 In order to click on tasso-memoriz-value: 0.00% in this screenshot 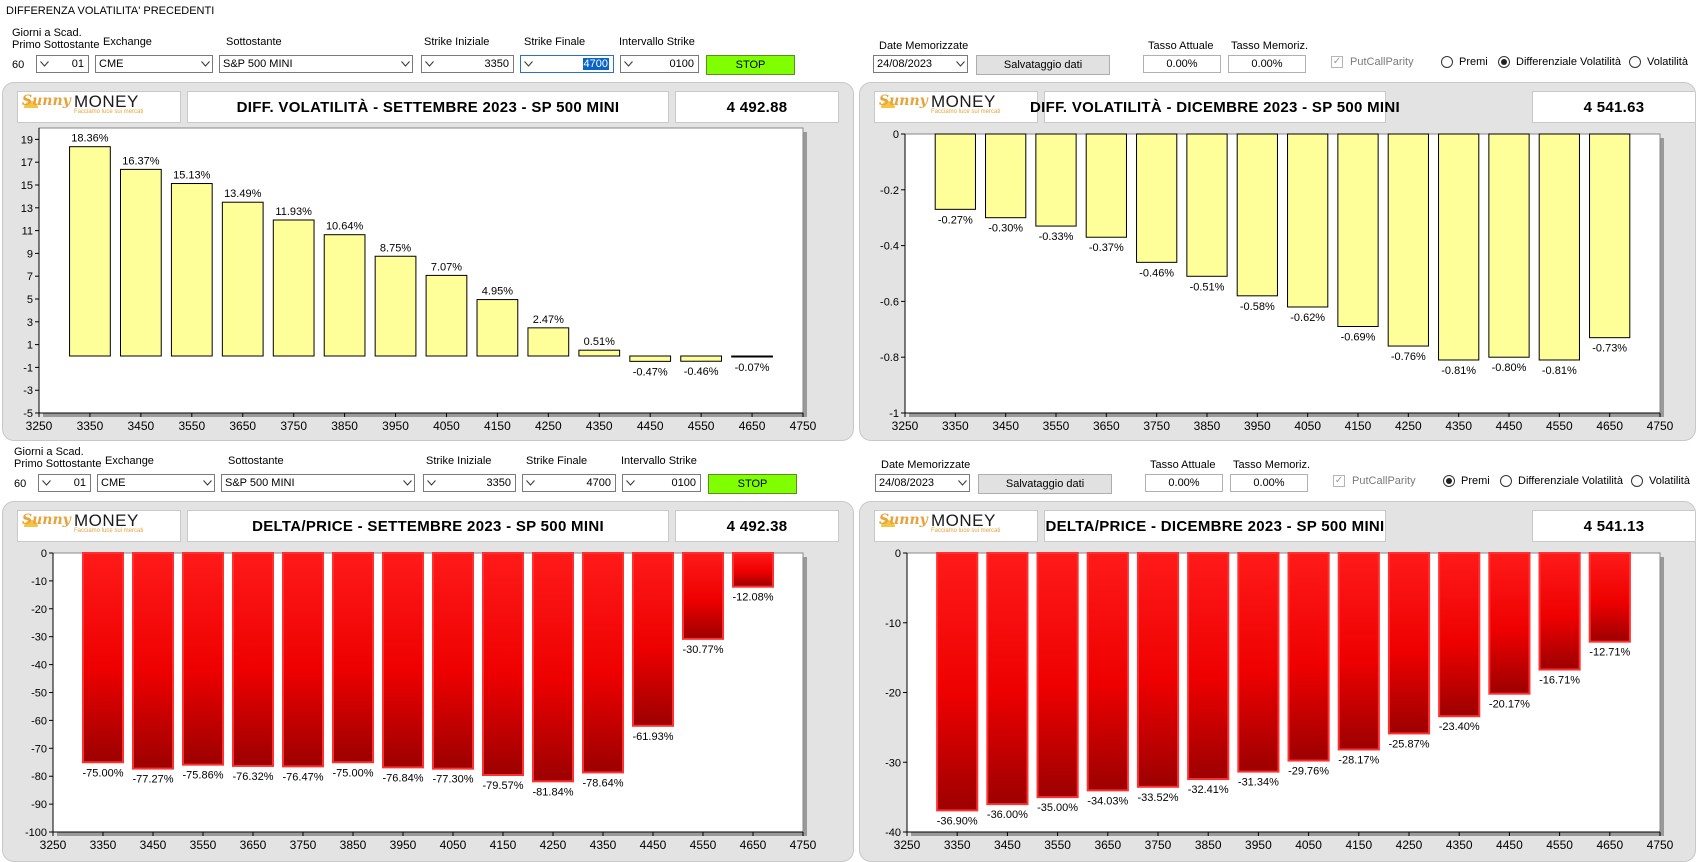, I will do `click(1269, 483)`.